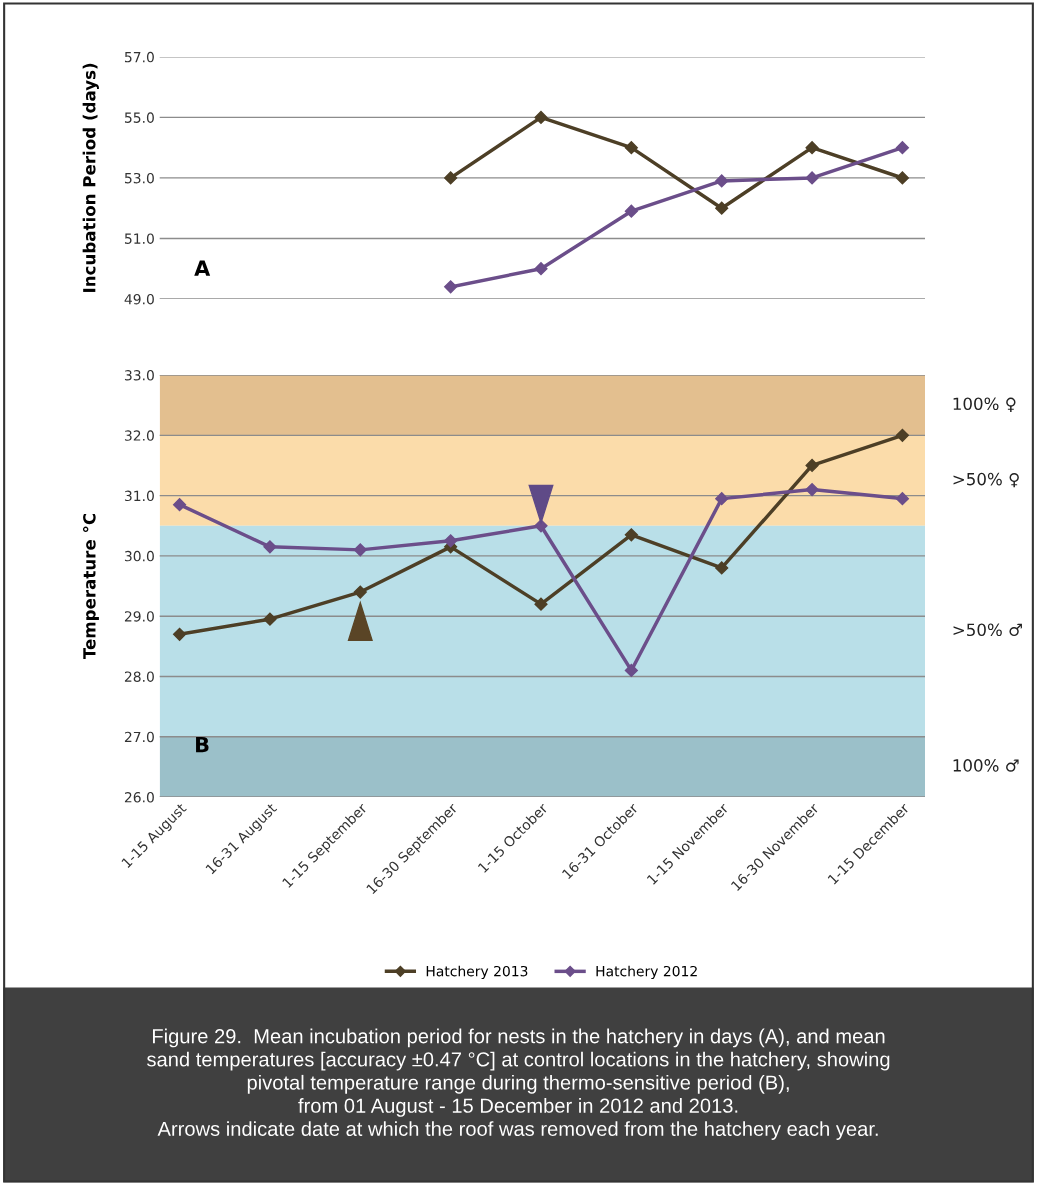 This screenshot has width=1037, height=1185. Describe the element at coordinates (202, 744) in the screenshot. I see `annotation: B` at that location.